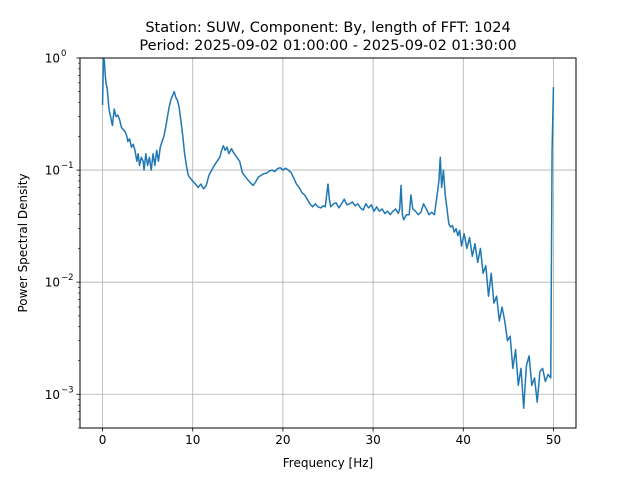 Image resolution: width=640 pixels, height=480 pixels. Describe the element at coordinates (372, 440) in the screenshot. I see `x-tick-label: 30` at that location.